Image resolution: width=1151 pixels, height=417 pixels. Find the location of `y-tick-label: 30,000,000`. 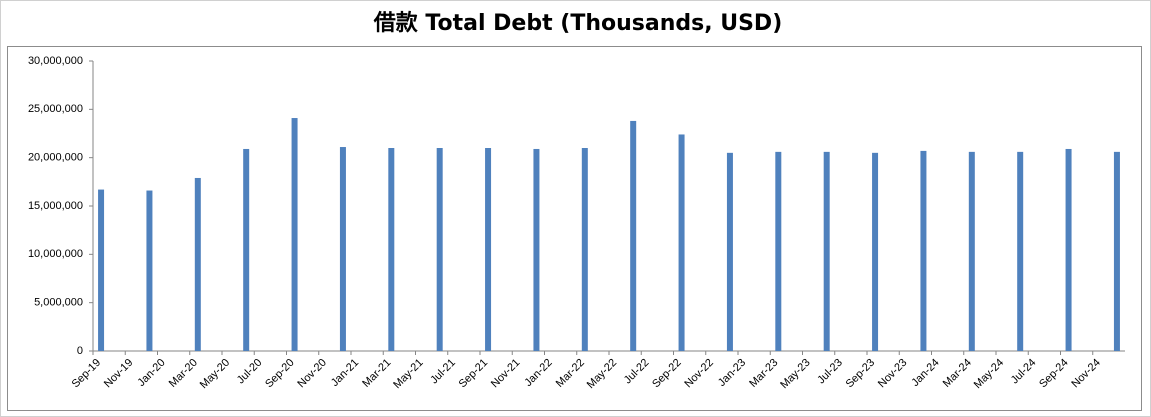

y-tick-label: 30,000,000 is located at coordinates (55, 61).